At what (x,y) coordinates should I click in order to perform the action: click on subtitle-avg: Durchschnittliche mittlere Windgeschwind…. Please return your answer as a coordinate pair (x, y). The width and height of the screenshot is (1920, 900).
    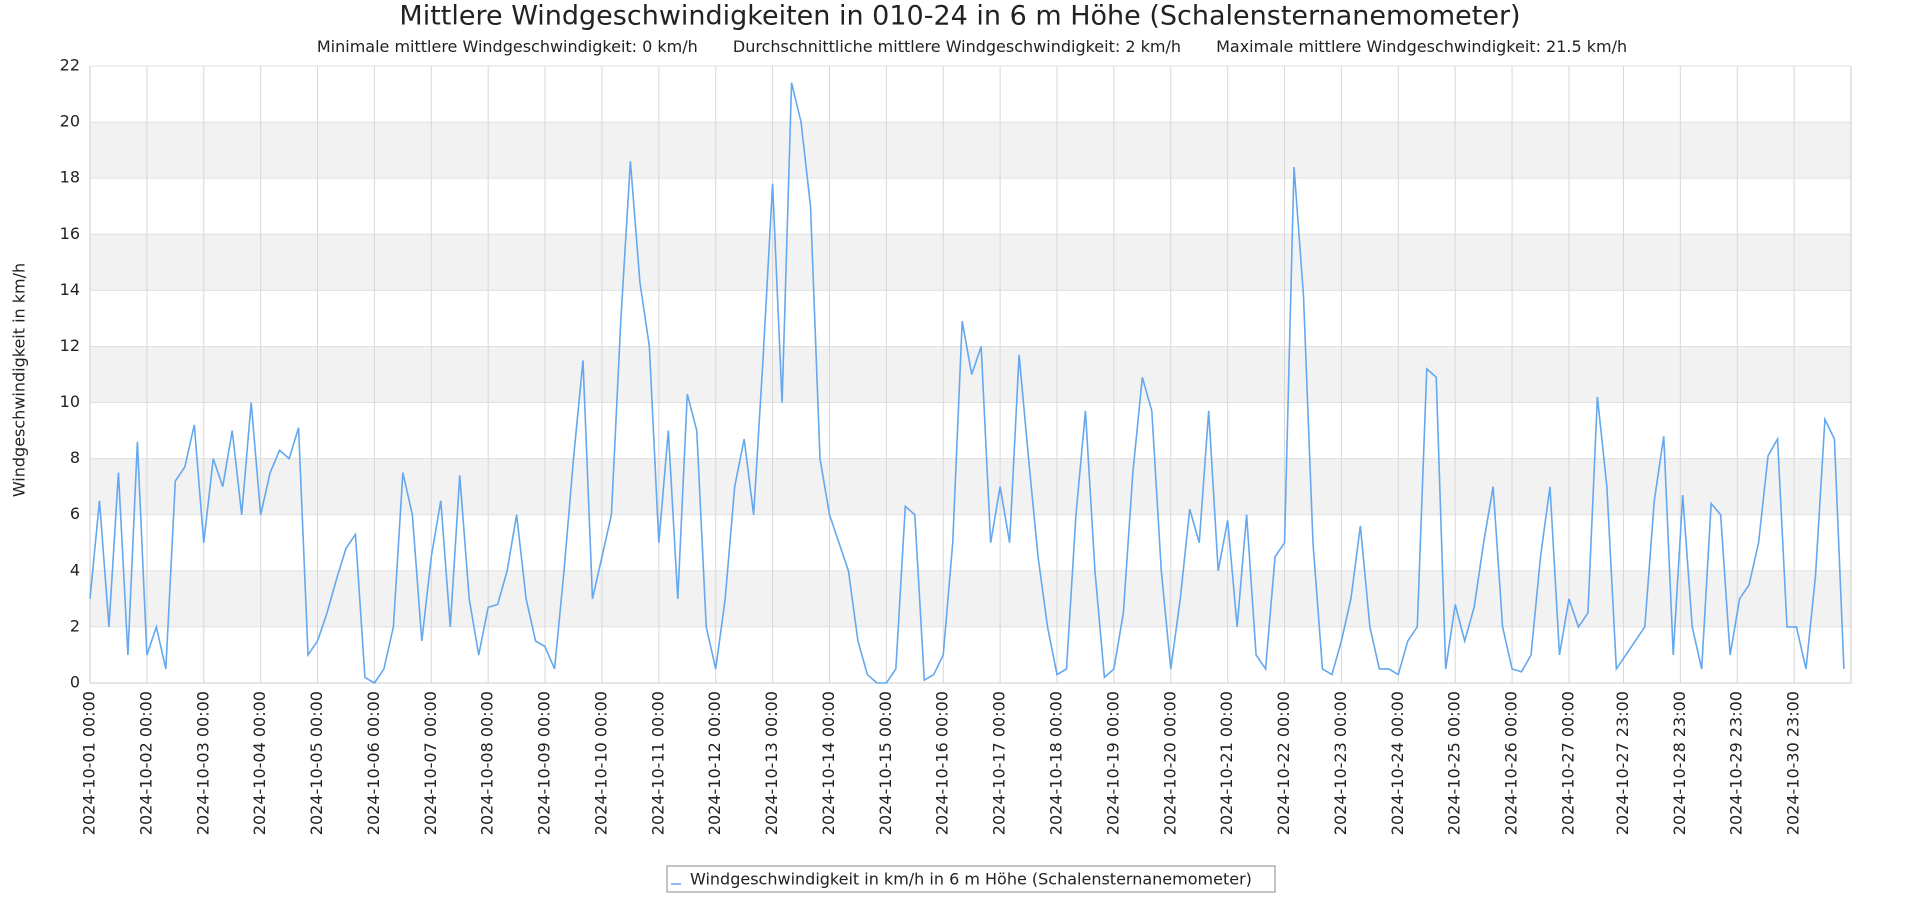
    Looking at the image, I should click on (957, 46).